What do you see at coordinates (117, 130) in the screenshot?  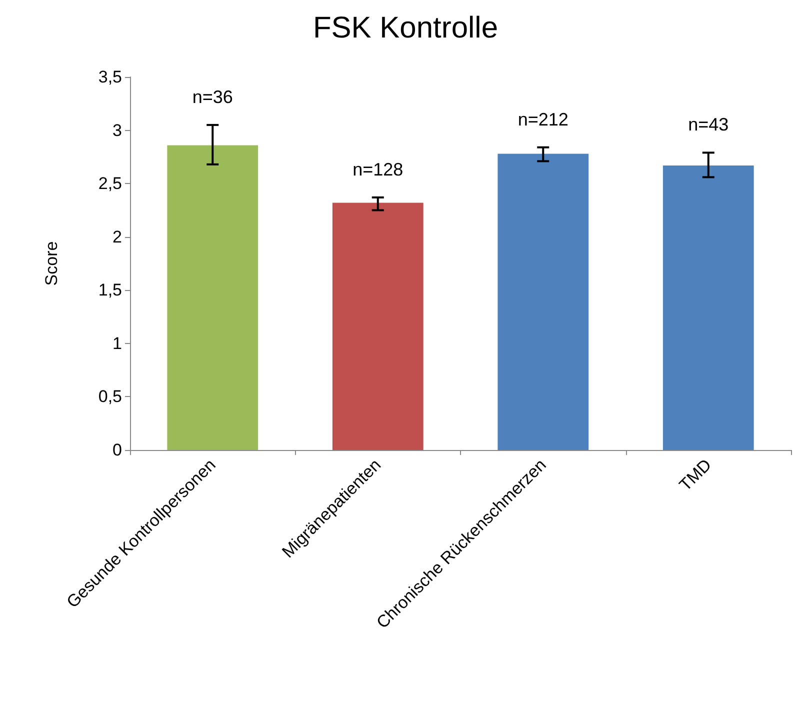 I see `y-tick-label: 3` at bounding box center [117, 130].